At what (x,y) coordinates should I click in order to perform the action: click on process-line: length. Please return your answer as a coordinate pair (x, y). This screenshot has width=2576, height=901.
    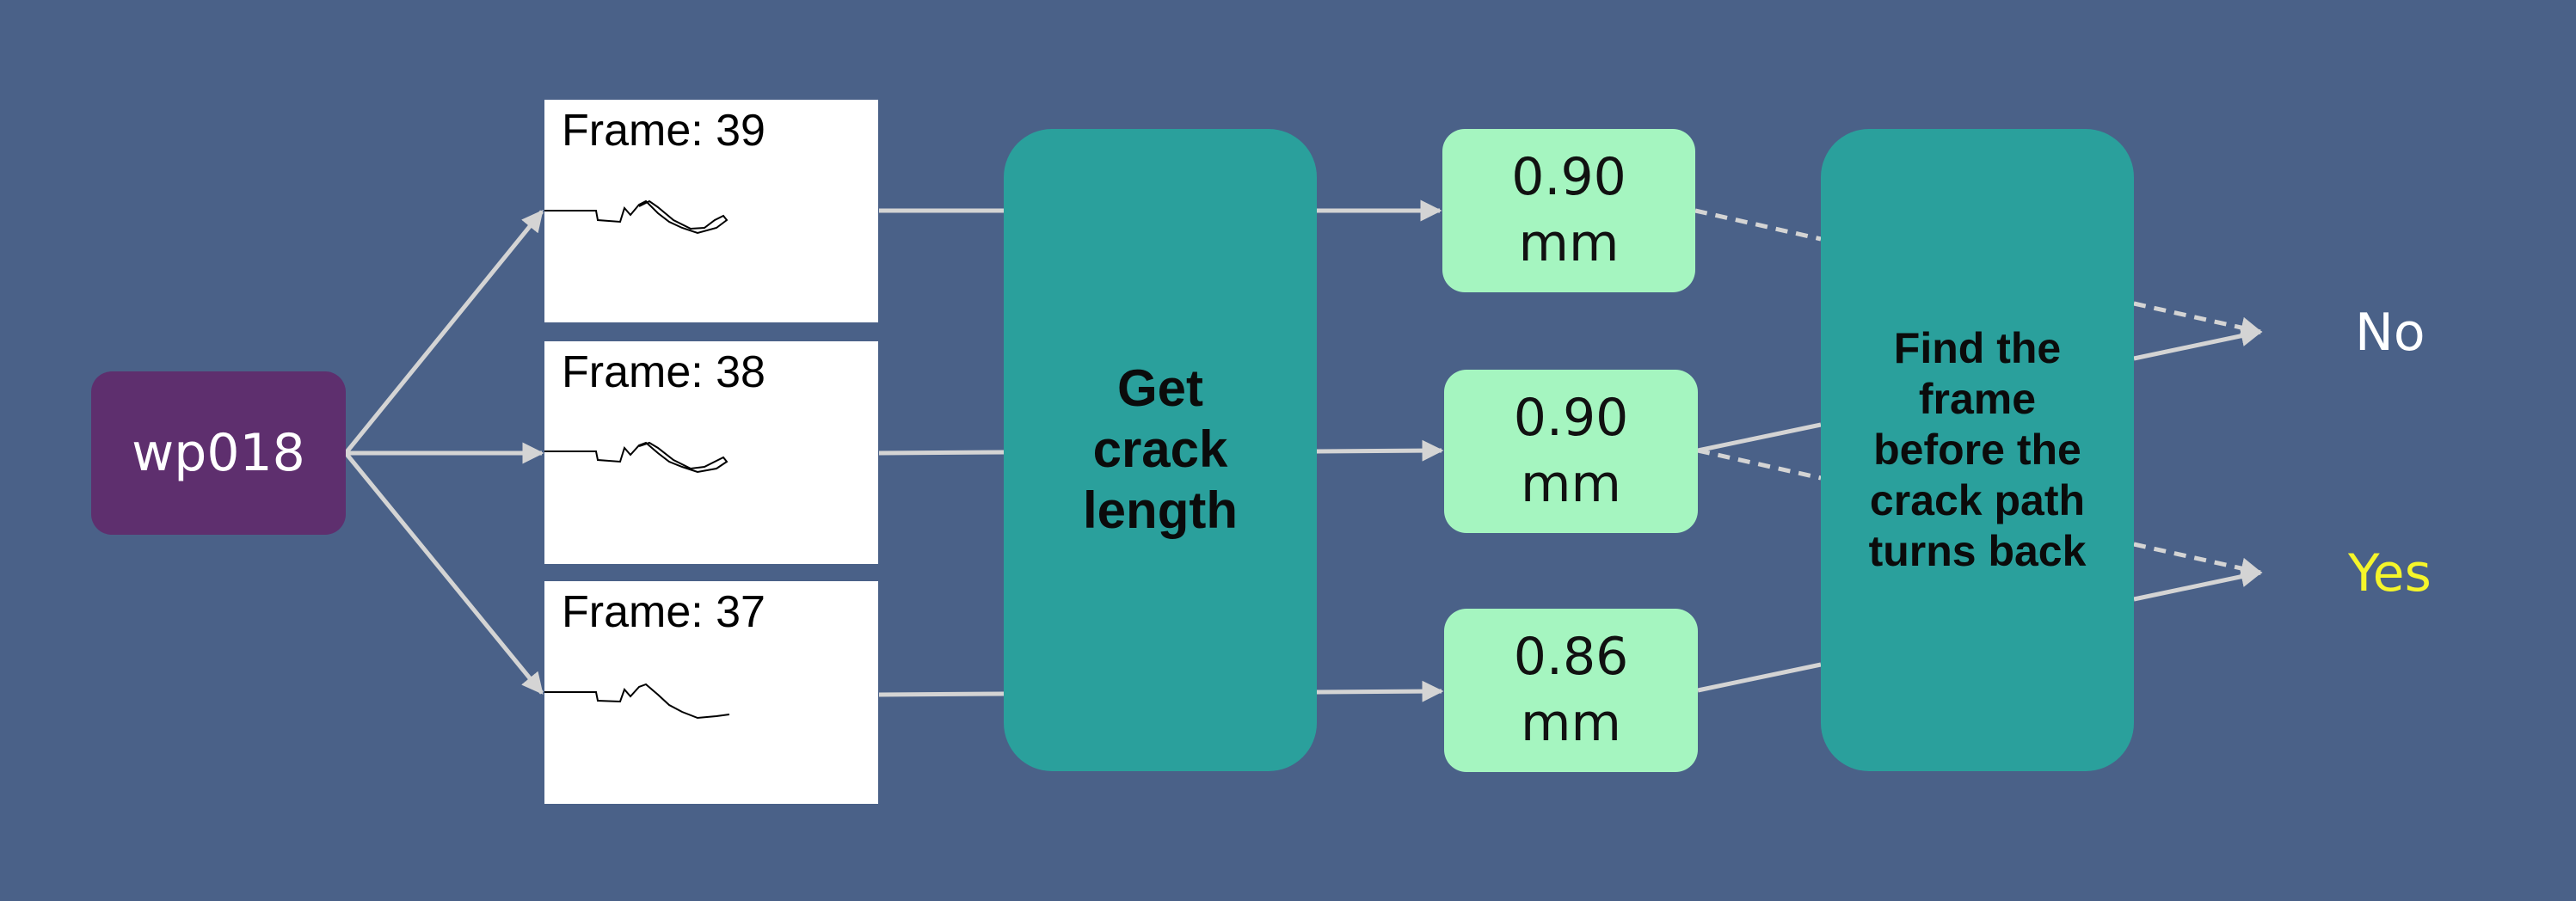
    Looking at the image, I should click on (1160, 510).